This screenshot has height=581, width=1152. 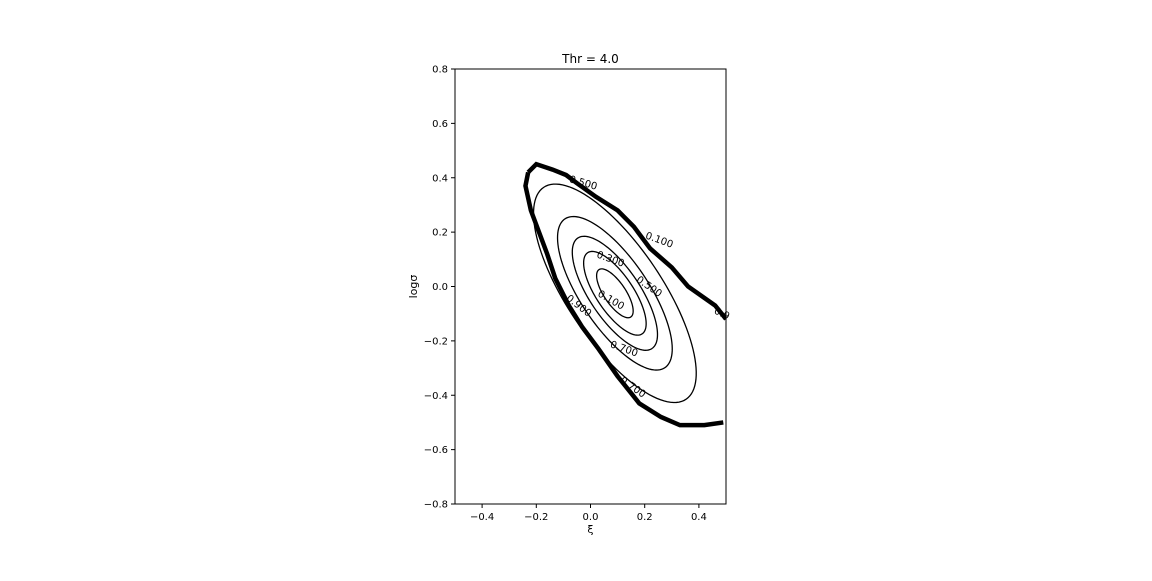 What do you see at coordinates (591, 517) in the screenshot?
I see `x-tick-label: 0.0` at bounding box center [591, 517].